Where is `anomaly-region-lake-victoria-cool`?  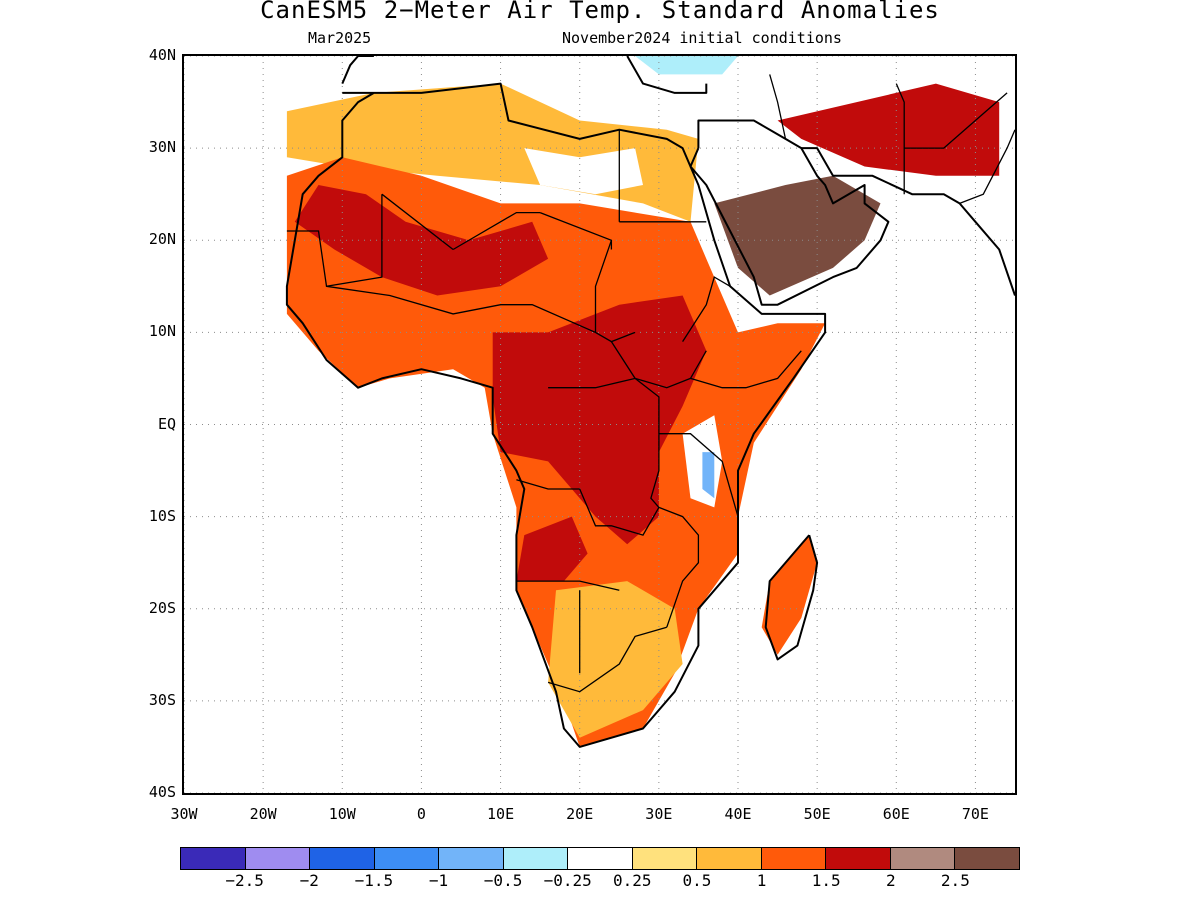 anomaly-region-lake-victoria-cool is located at coordinates (708, 475).